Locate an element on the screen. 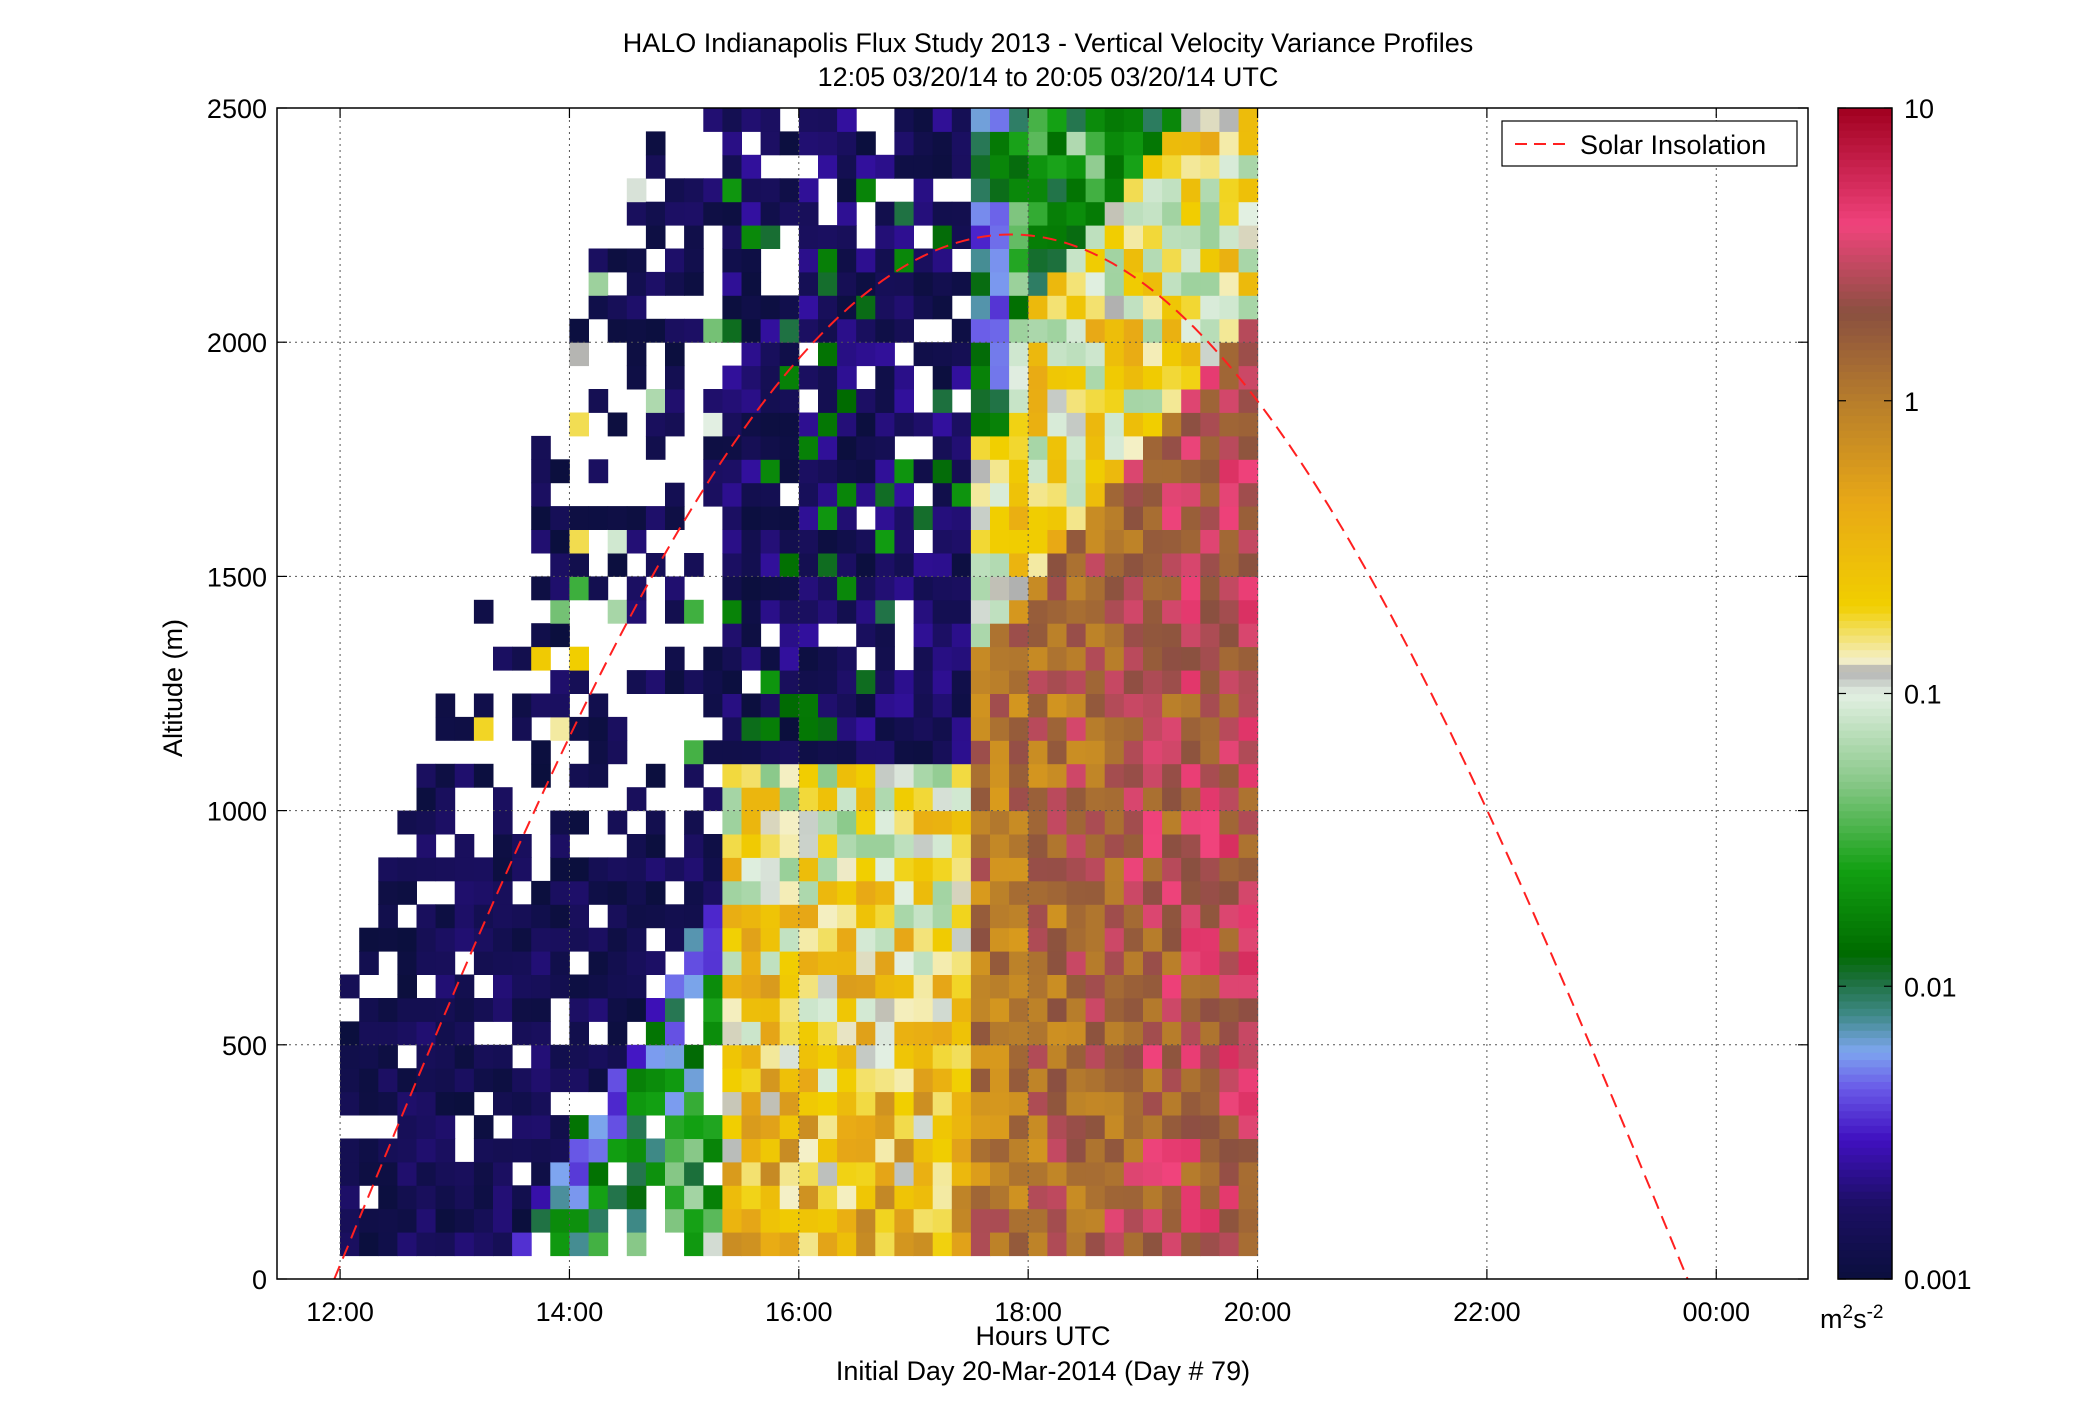 The height and width of the screenshot is (1425, 2098). x-tick-label: 12:00 is located at coordinates (340, 1312).